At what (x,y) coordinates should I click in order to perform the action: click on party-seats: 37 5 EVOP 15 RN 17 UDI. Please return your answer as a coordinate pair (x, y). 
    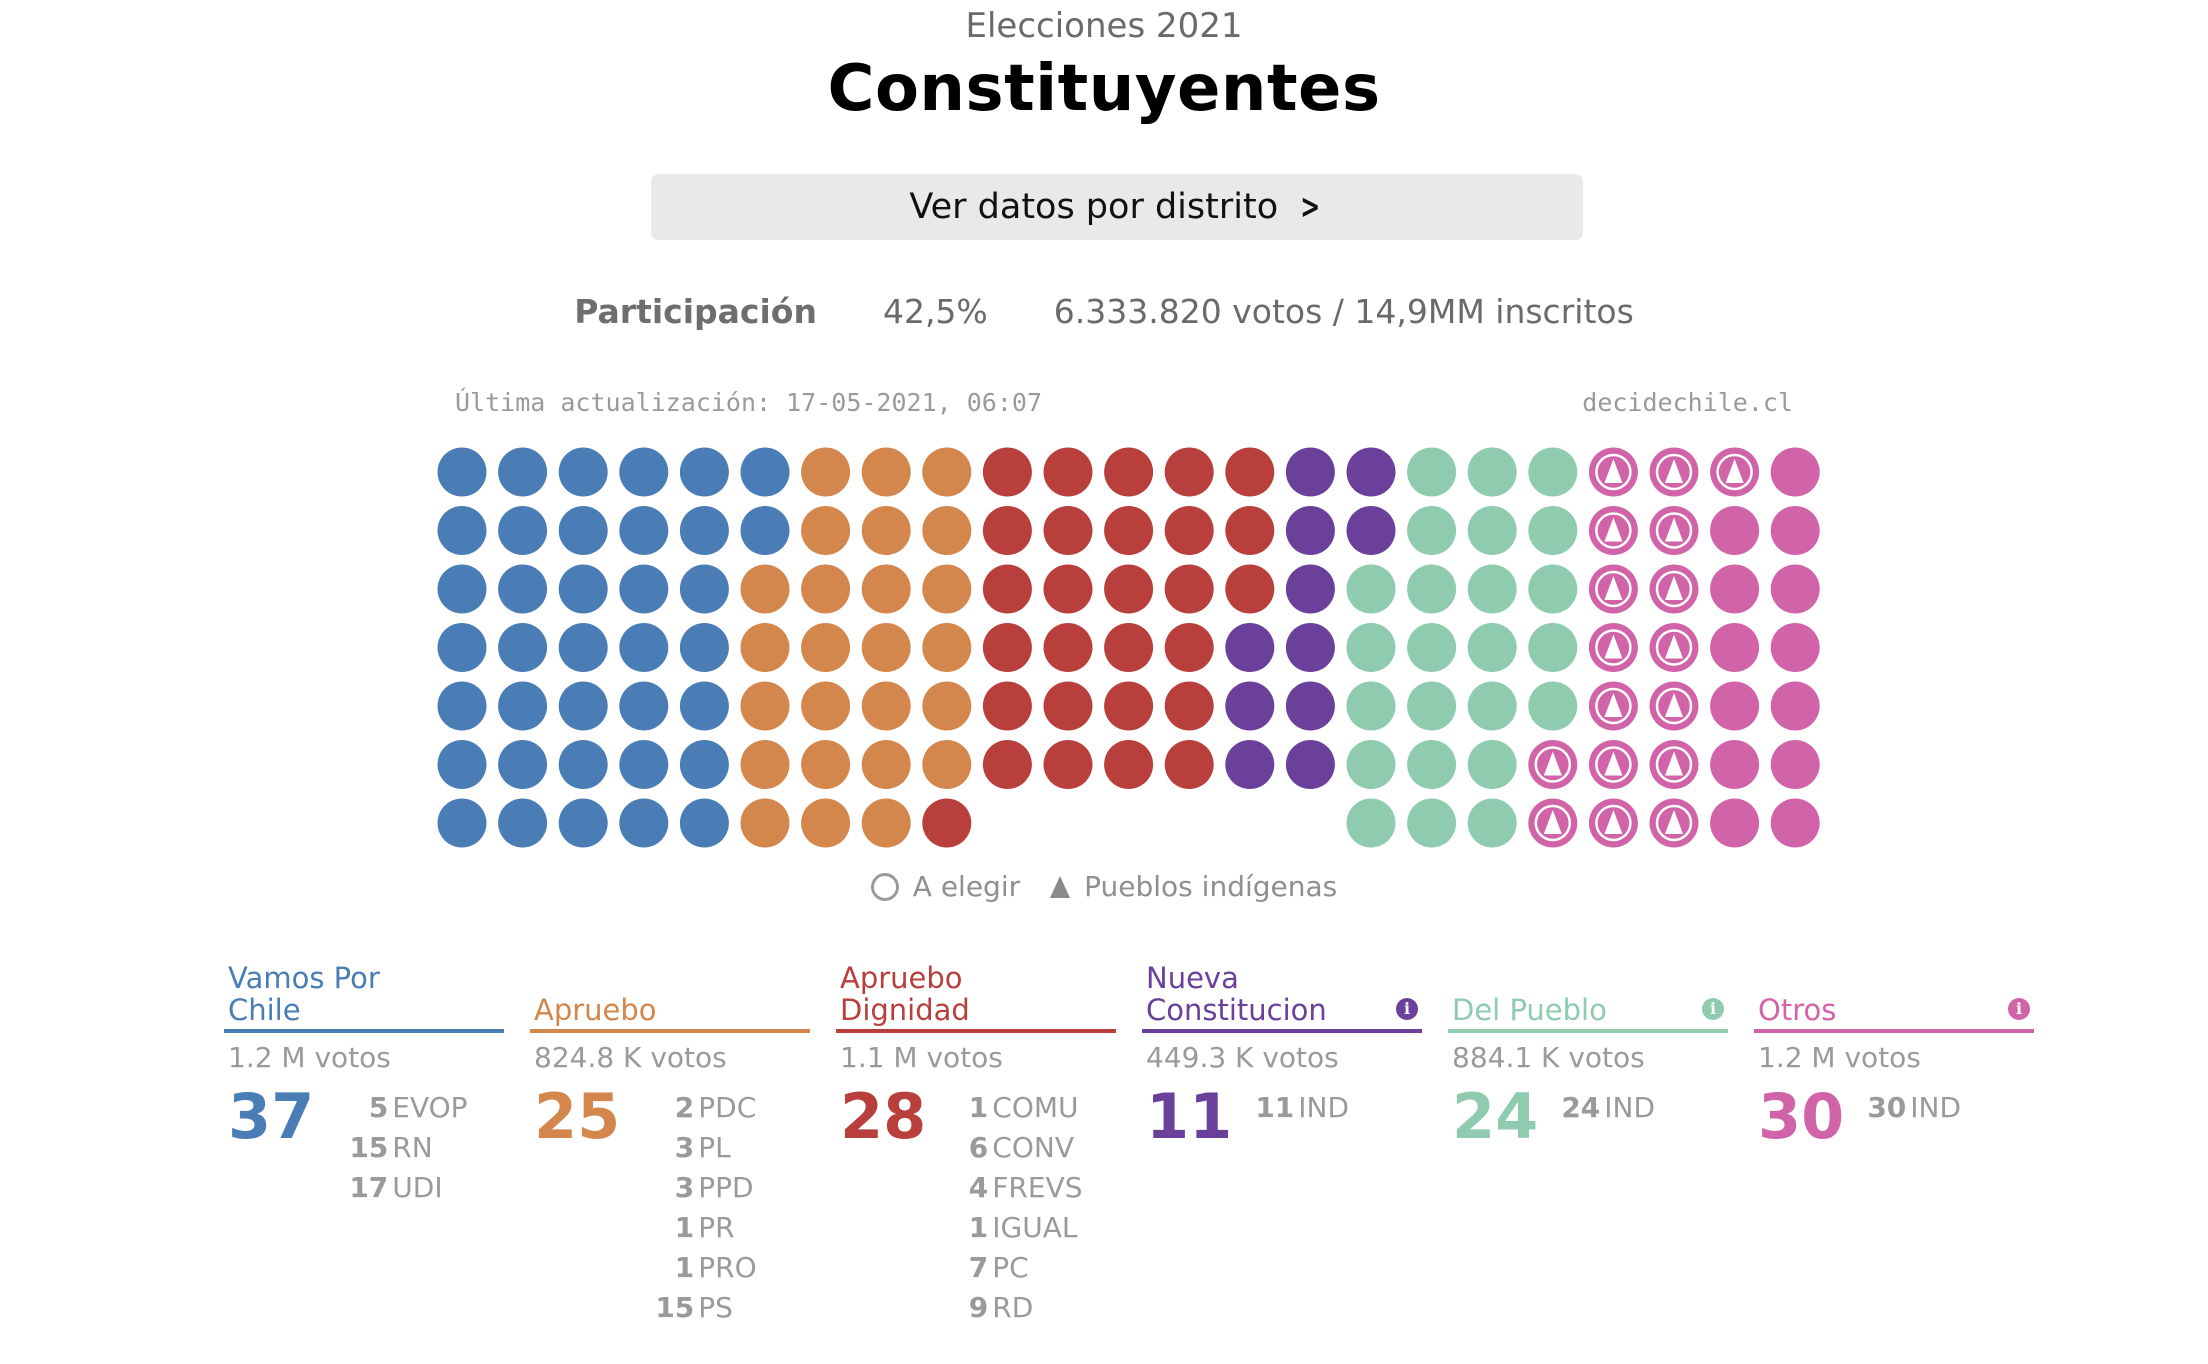
    Looking at the image, I should click on (364, 1146).